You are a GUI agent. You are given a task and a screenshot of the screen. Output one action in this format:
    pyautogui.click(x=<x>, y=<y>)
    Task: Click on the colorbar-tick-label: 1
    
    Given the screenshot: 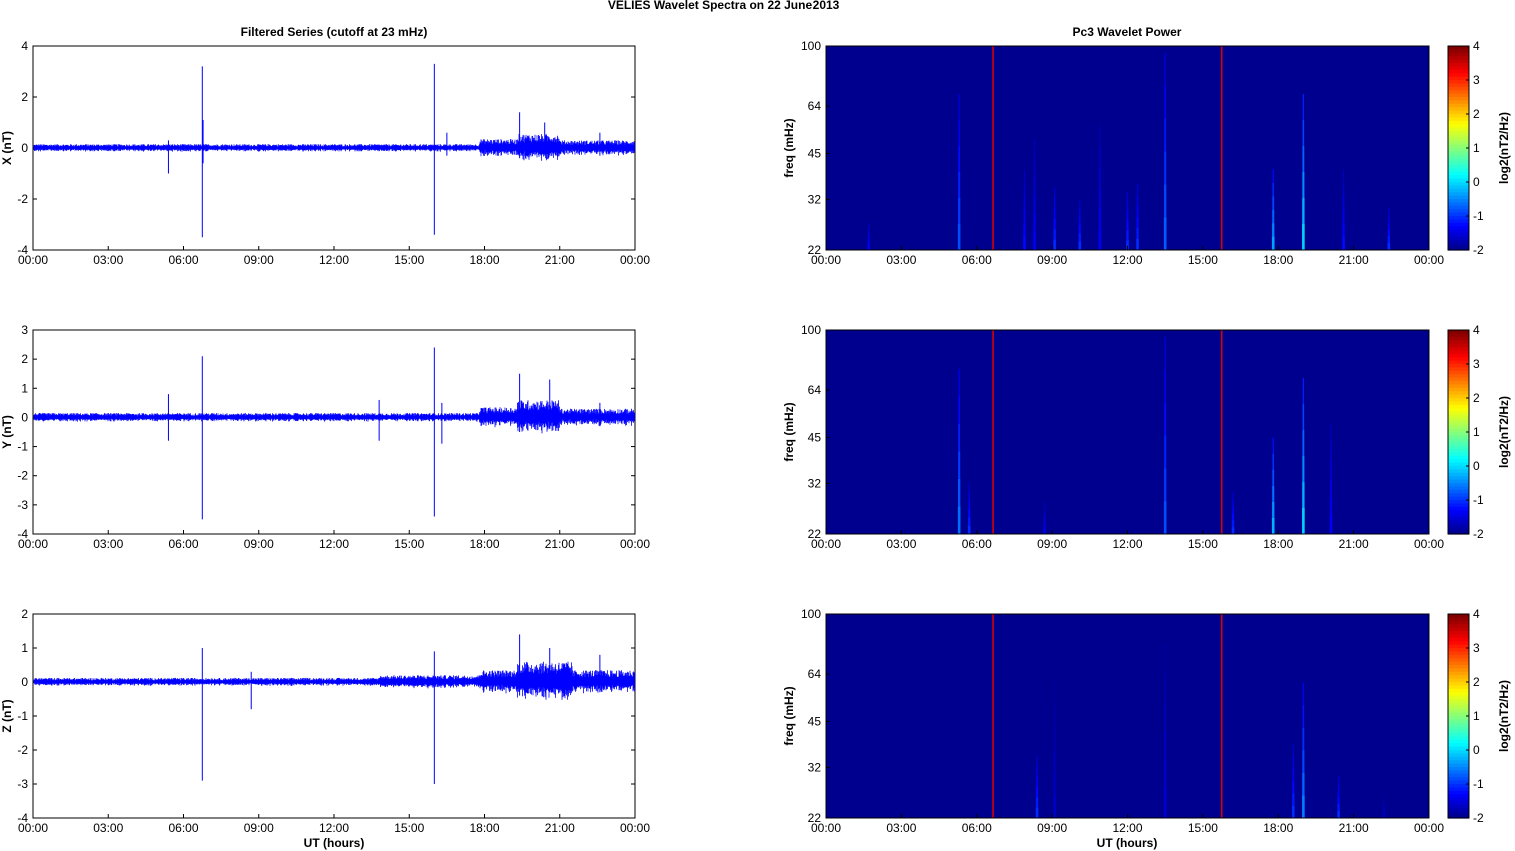 What is the action you would take?
    pyautogui.click(x=1476, y=148)
    